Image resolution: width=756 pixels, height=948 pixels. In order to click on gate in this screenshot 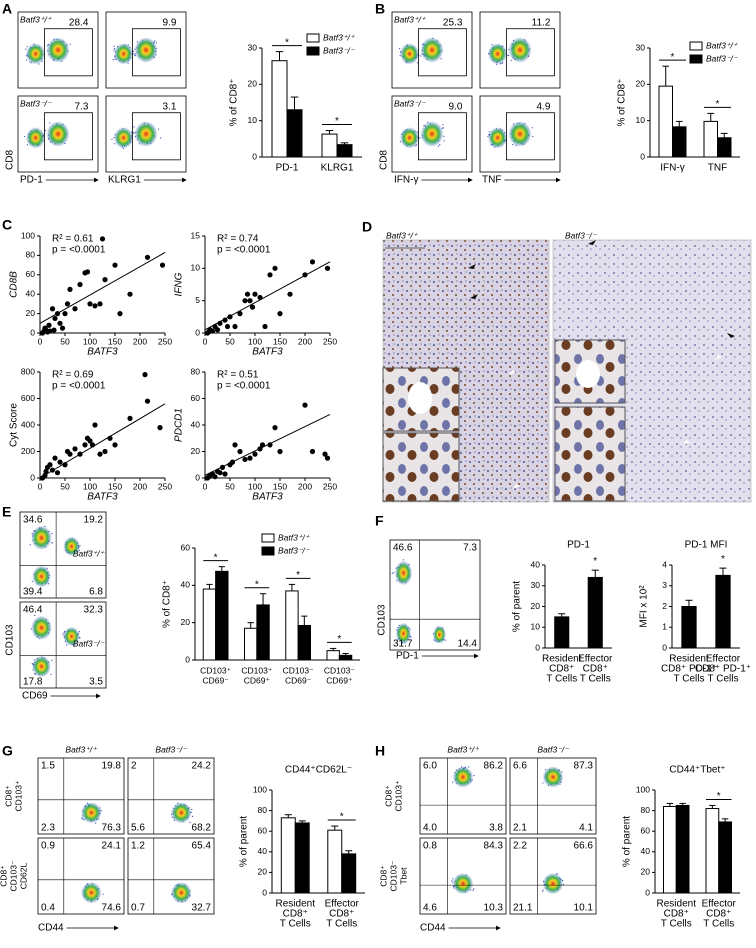, I will do `click(68, 136)`.